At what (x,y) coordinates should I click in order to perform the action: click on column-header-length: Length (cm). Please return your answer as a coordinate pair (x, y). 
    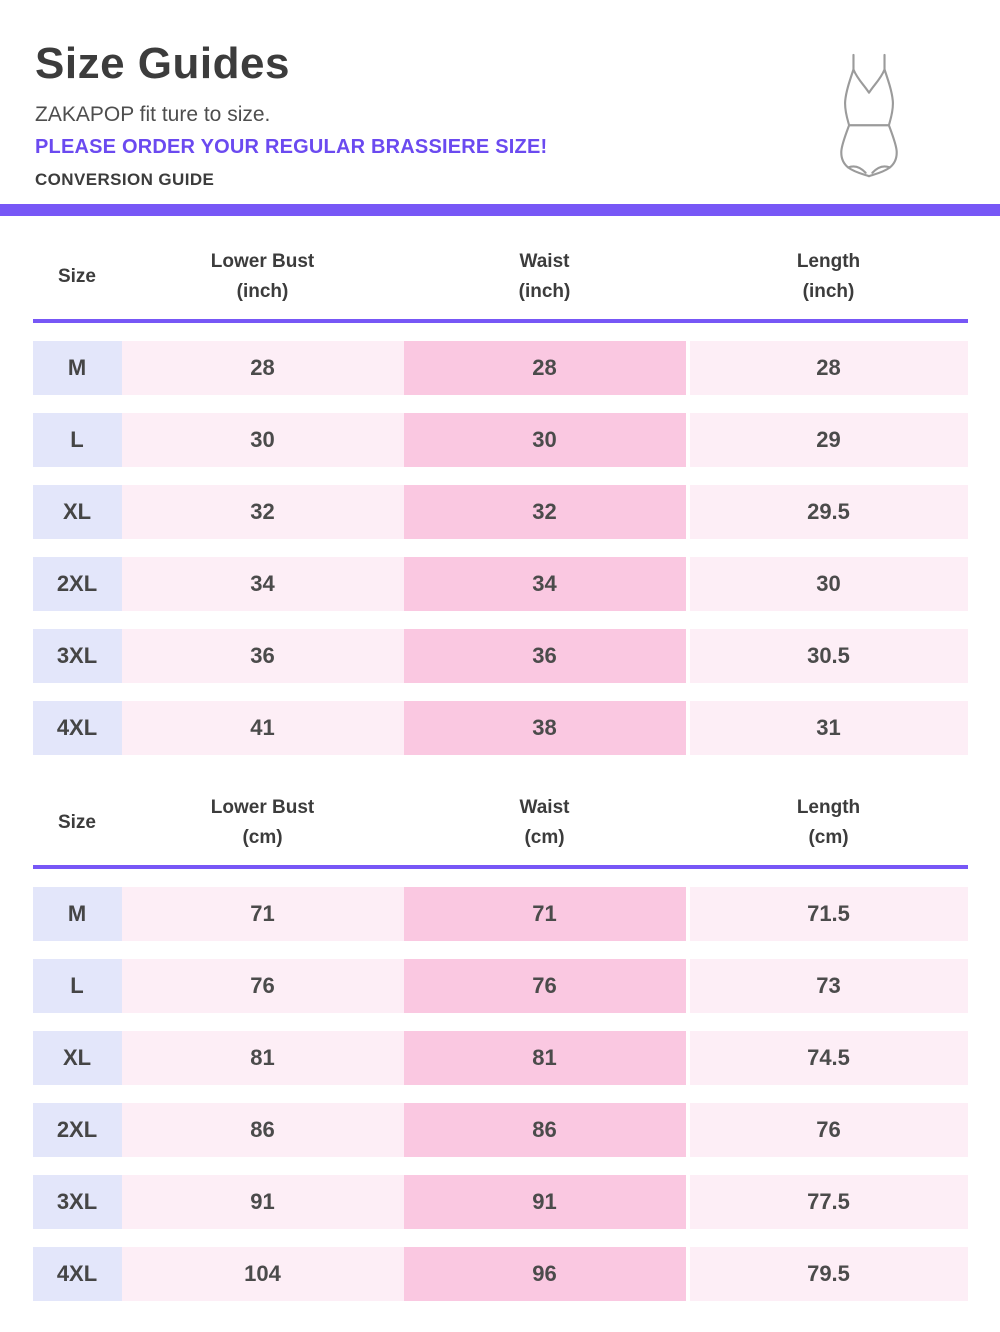
    Looking at the image, I should click on (828, 822).